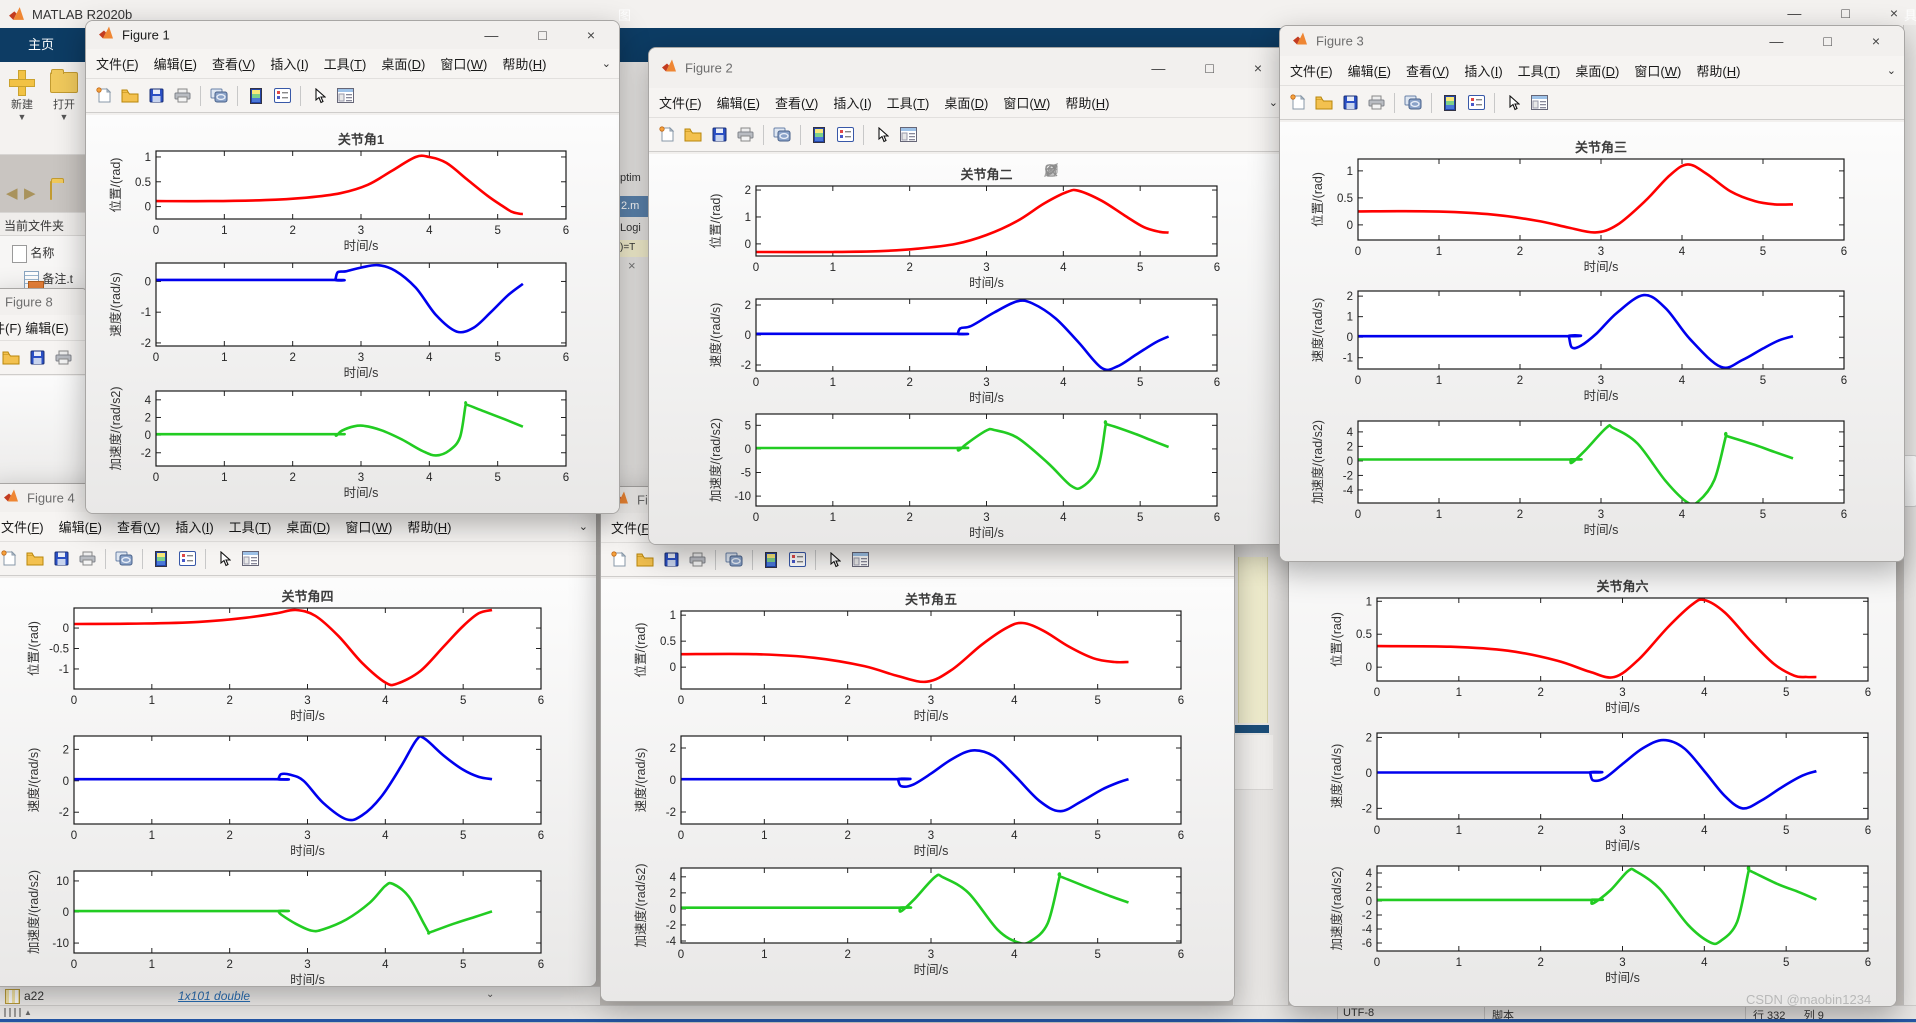 The height and width of the screenshot is (1023, 1916). I want to click on fig2-toolbar, so click(967, 135).